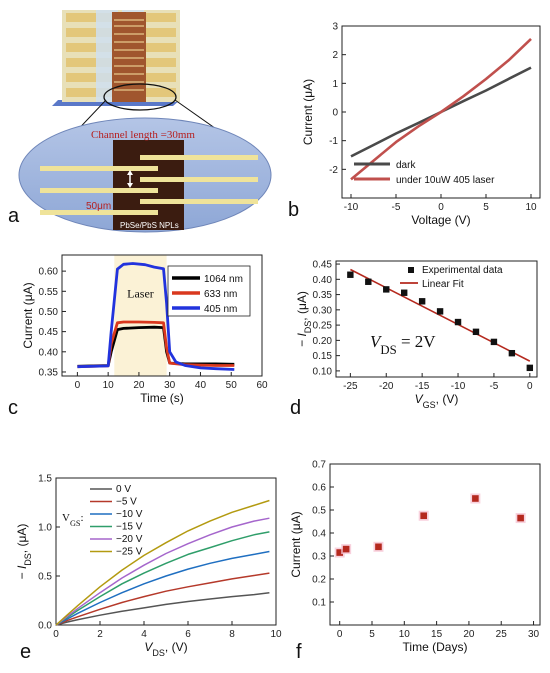 The width and height of the screenshot is (550, 673). I want to click on x-tick-label: 25, so click(502, 634).